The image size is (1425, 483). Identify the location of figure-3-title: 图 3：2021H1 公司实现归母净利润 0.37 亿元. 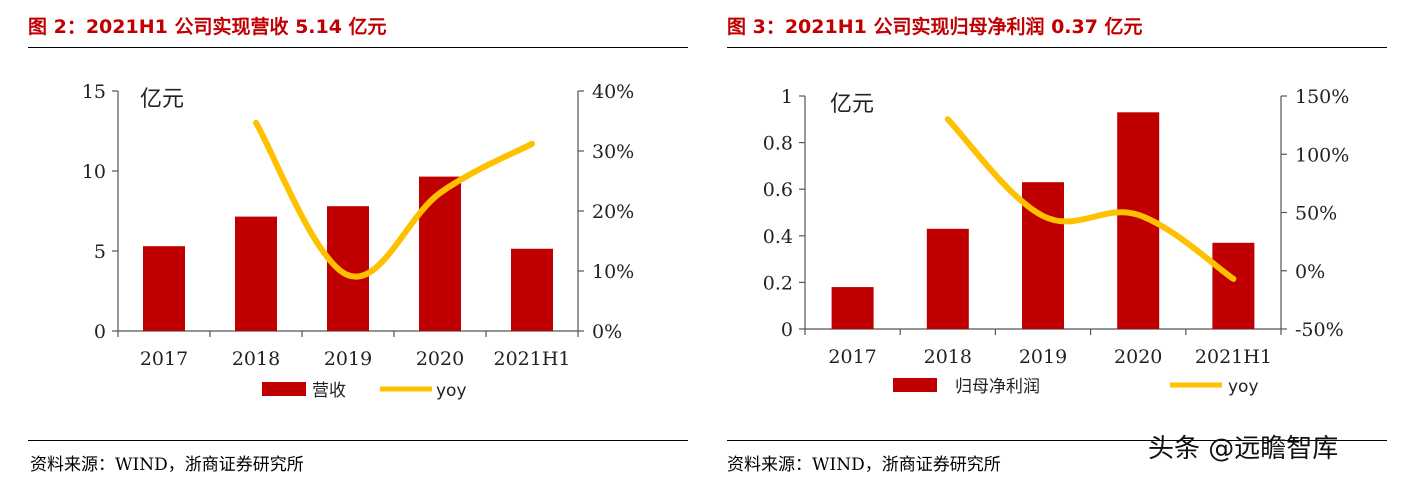
(935, 27).